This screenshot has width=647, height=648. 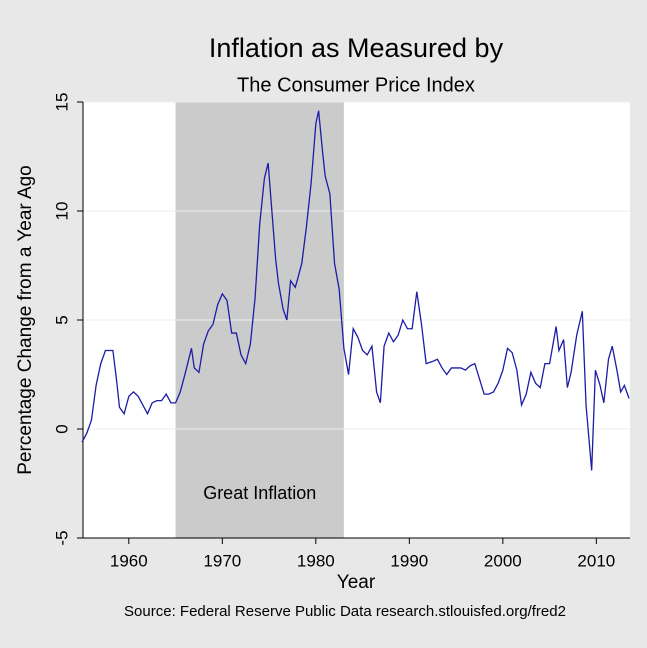 I want to click on x-tick-label: 1970, so click(x=222, y=560).